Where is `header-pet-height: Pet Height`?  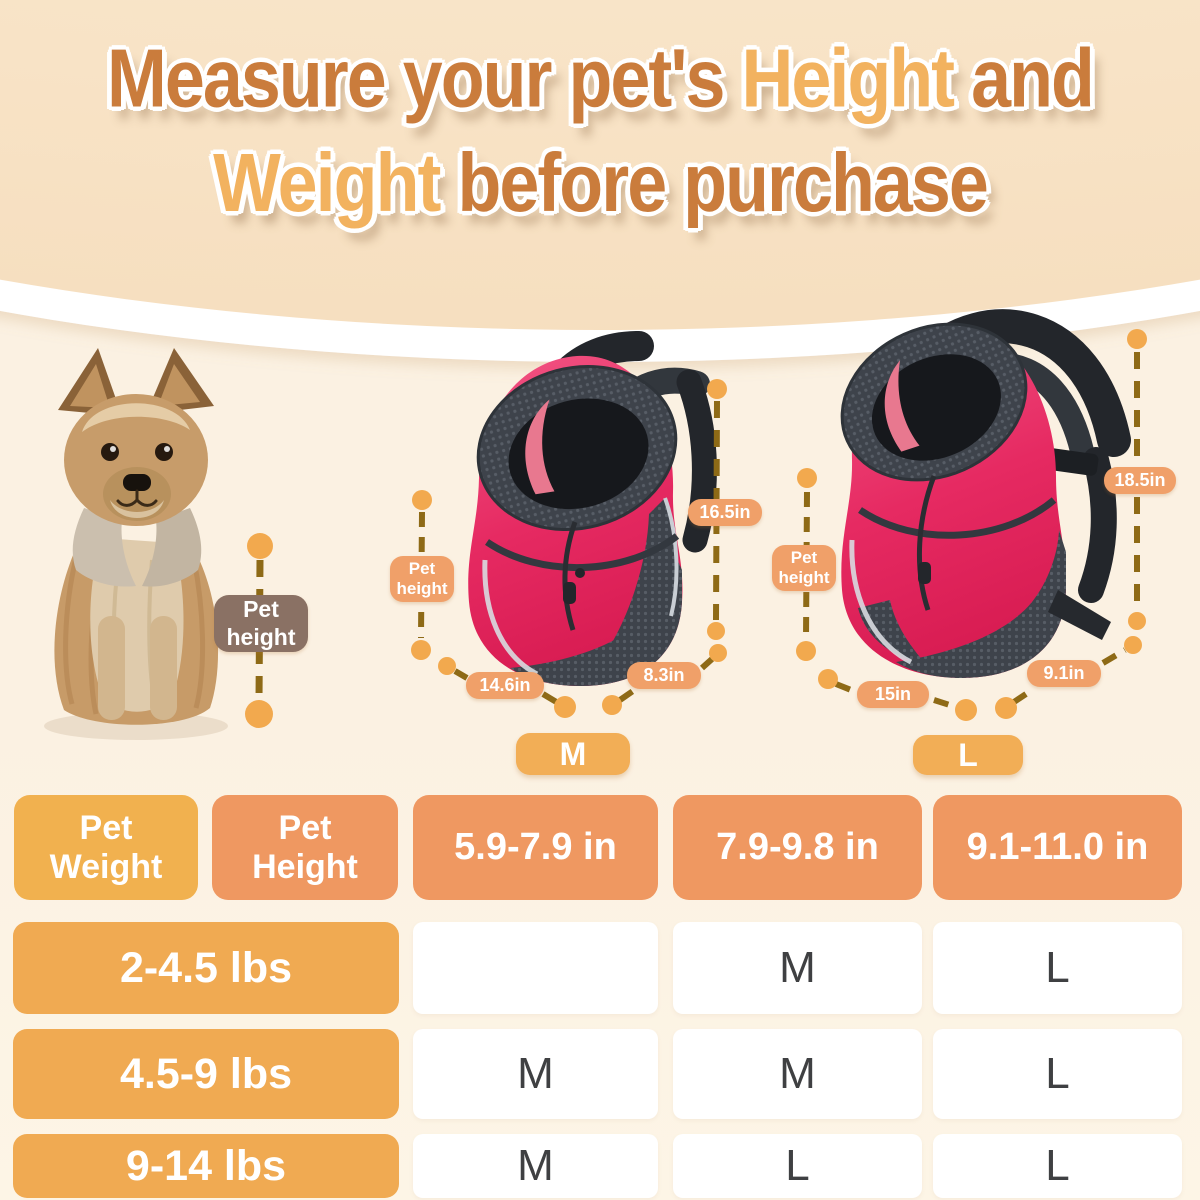
header-pet-height: Pet Height is located at coordinates (305, 847).